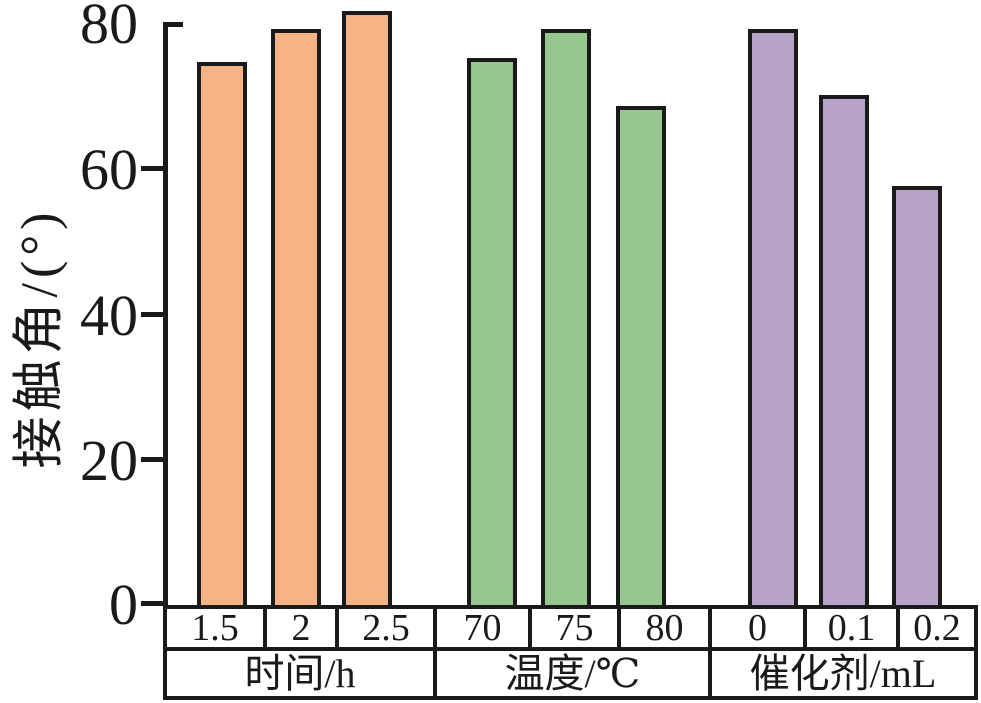  I want to click on x-cell-temp-75: 75, so click(574, 628).